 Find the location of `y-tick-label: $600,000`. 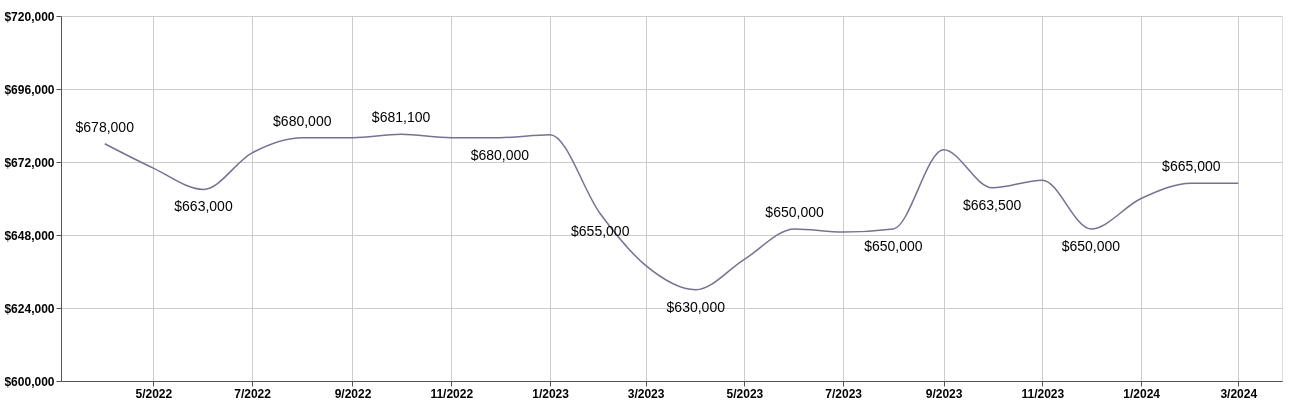

y-tick-label: $600,000 is located at coordinates (29, 381).